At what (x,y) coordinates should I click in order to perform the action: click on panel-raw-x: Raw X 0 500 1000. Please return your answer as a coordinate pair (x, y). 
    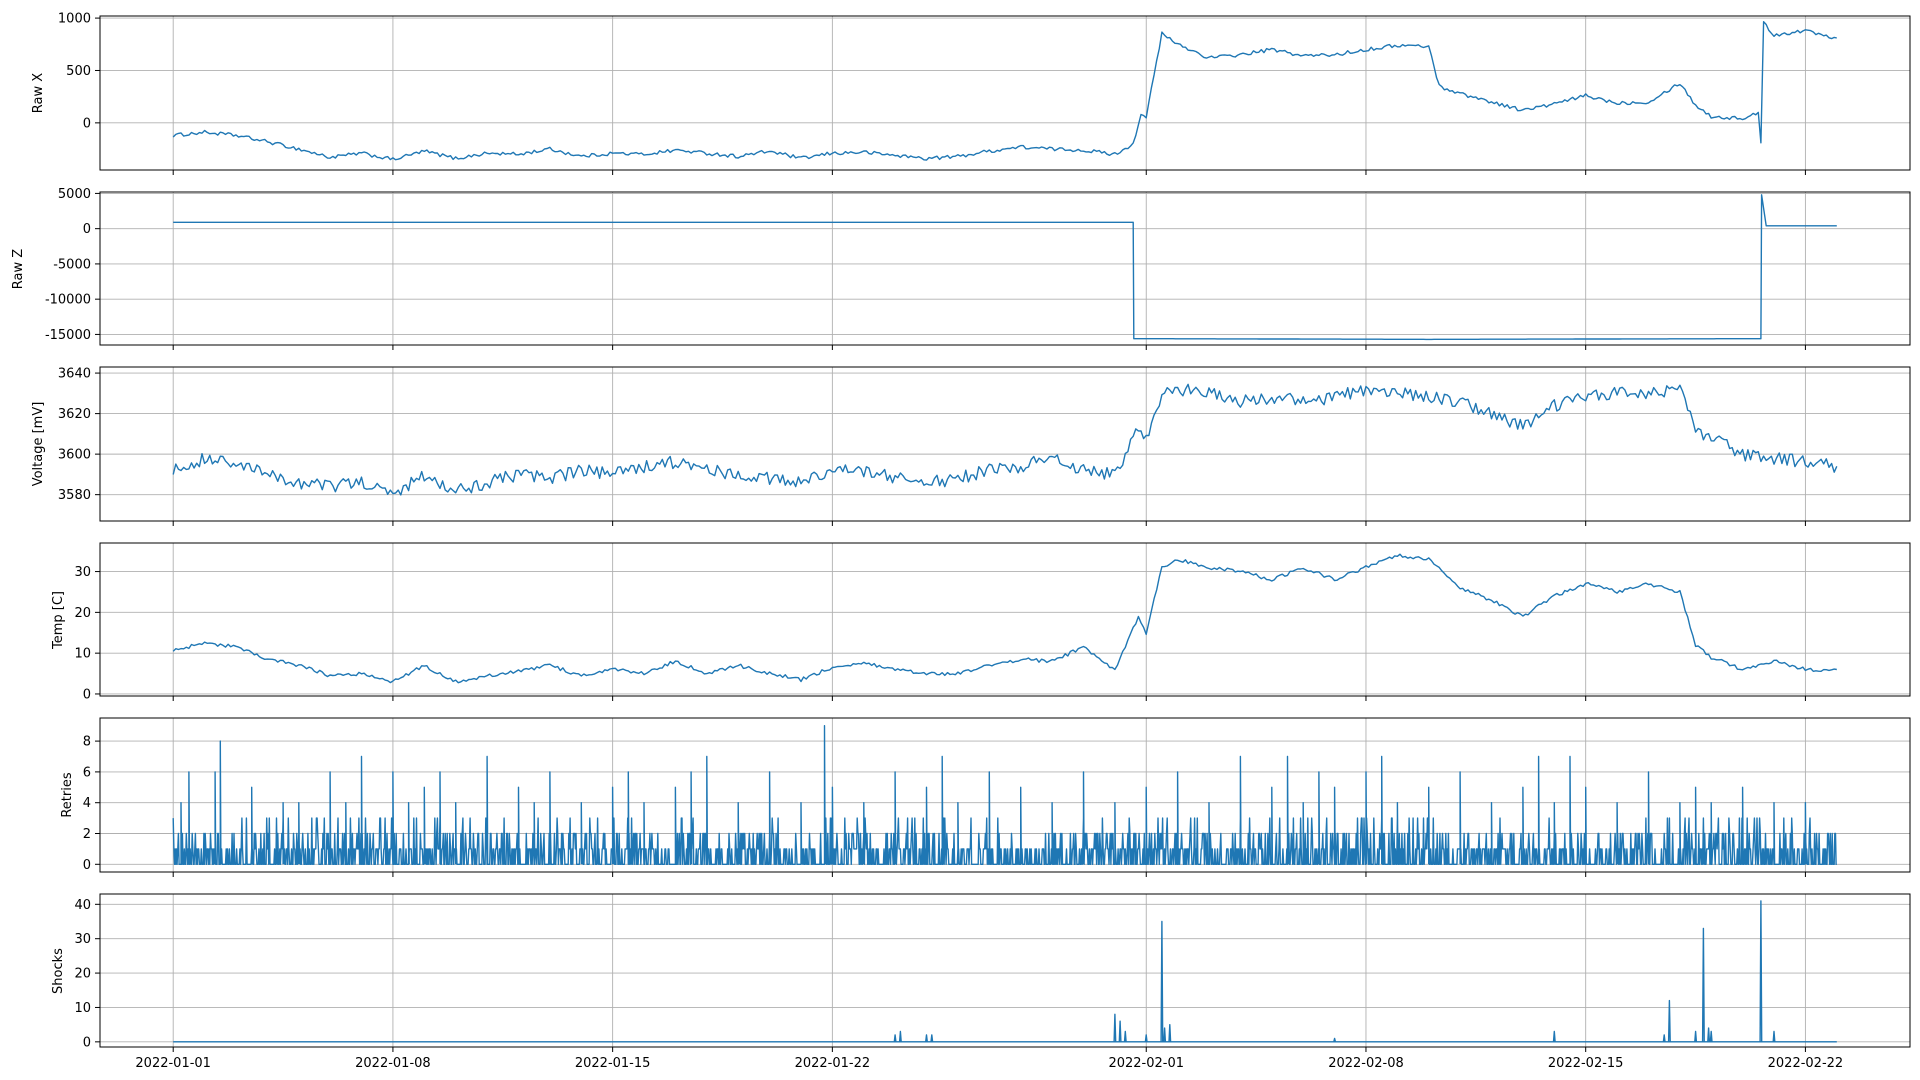
    Looking at the image, I should click on (971, 93).